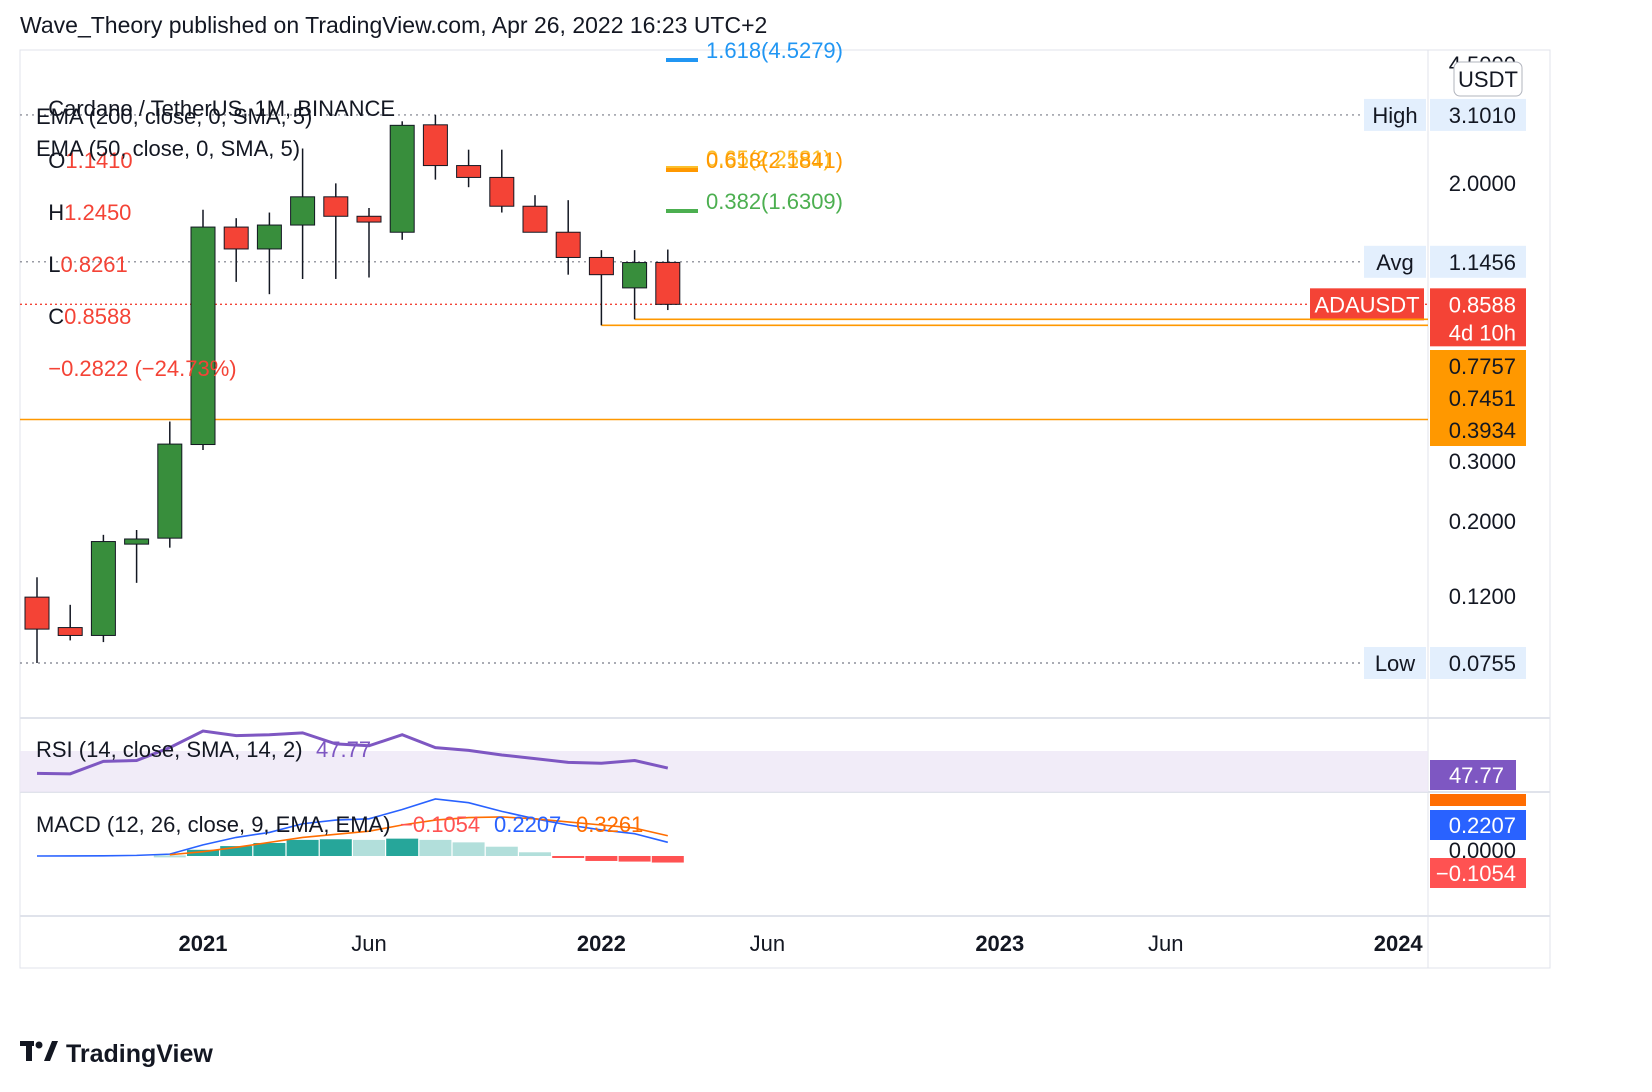  What do you see at coordinates (1478, 317) in the screenshot?
I see `last-price-bg` at bounding box center [1478, 317].